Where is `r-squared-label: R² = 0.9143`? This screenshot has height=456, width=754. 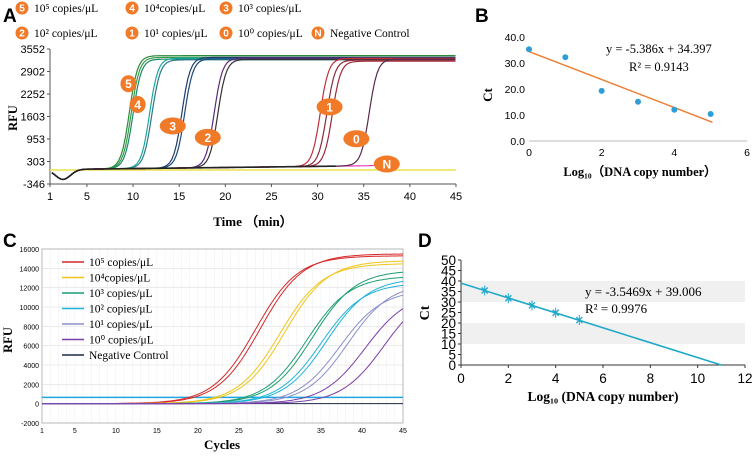 r-squared-label: R² = 0.9143 is located at coordinates (659, 67).